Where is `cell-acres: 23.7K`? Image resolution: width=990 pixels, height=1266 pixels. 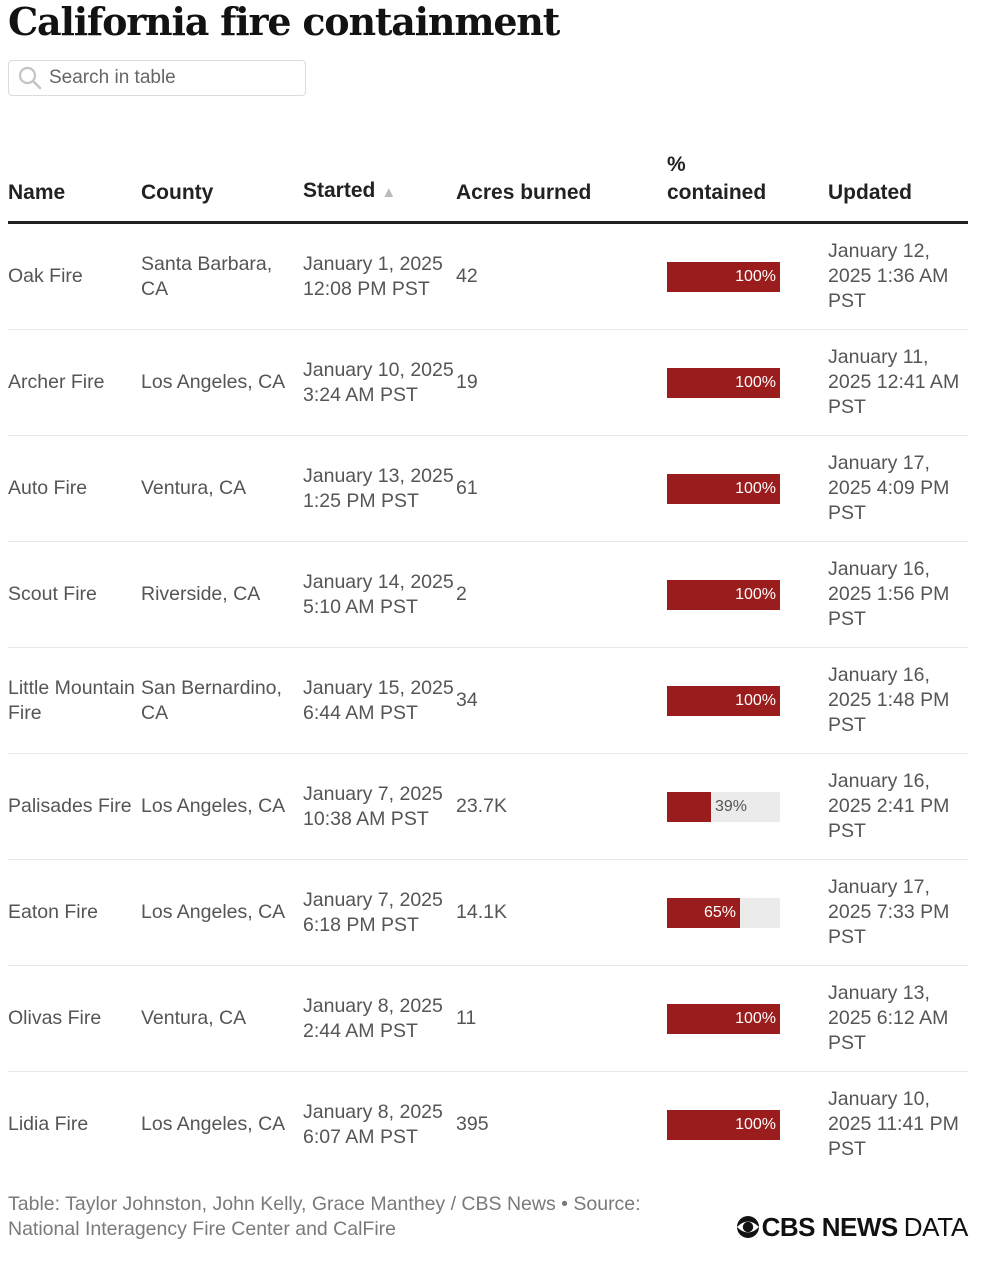
cell-acres: 23.7K is located at coordinates (561, 806).